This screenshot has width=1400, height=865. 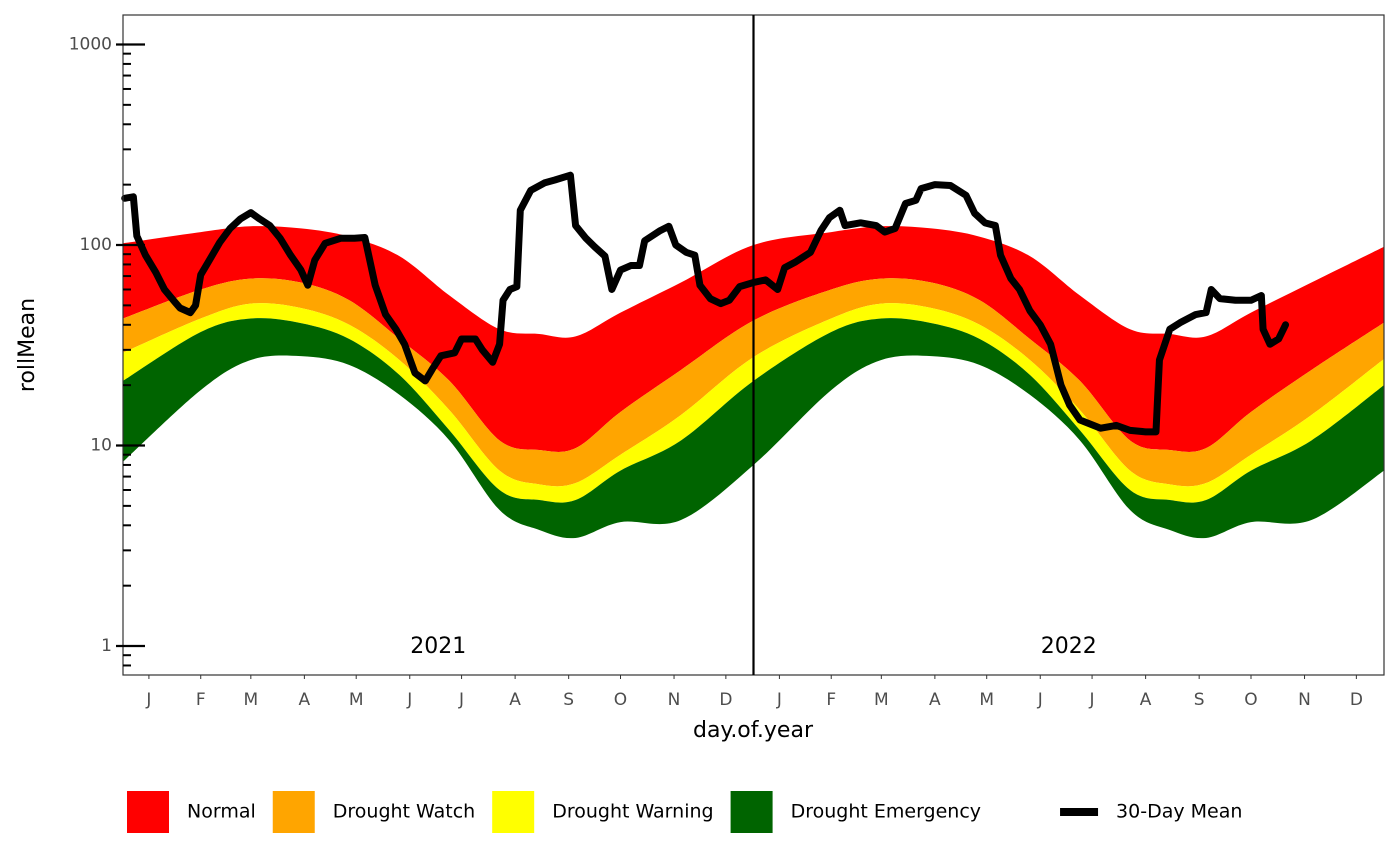 What do you see at coordinates (96, 245) in the screenshot?
I see `y-tick-label: 100` at bounding box center [96, 245].